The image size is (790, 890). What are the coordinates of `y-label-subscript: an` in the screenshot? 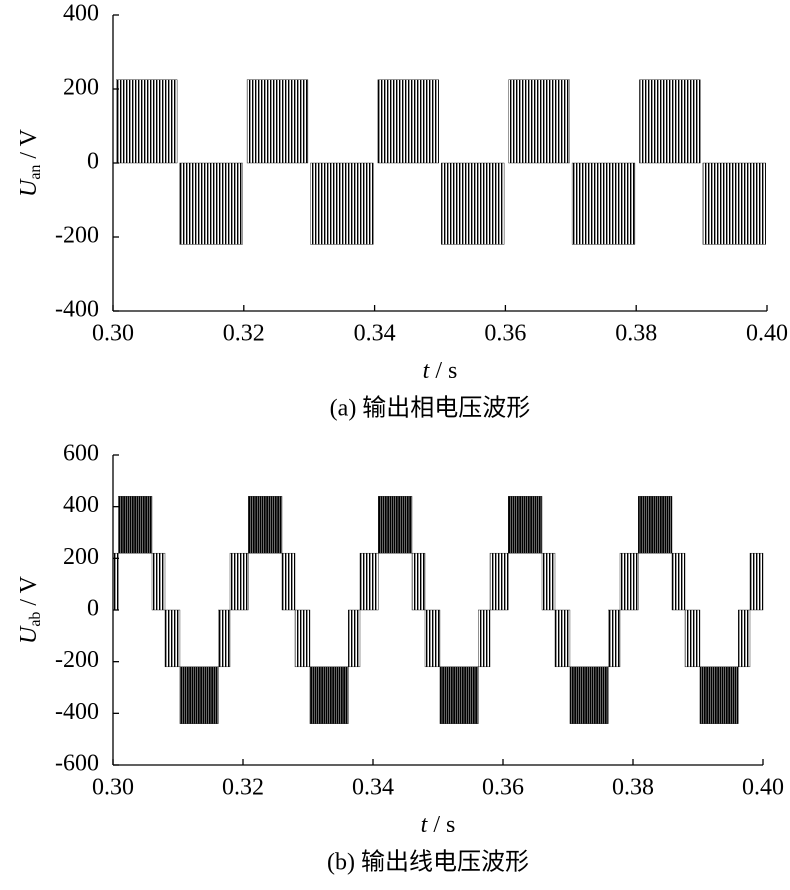 It's located at (35, 172).